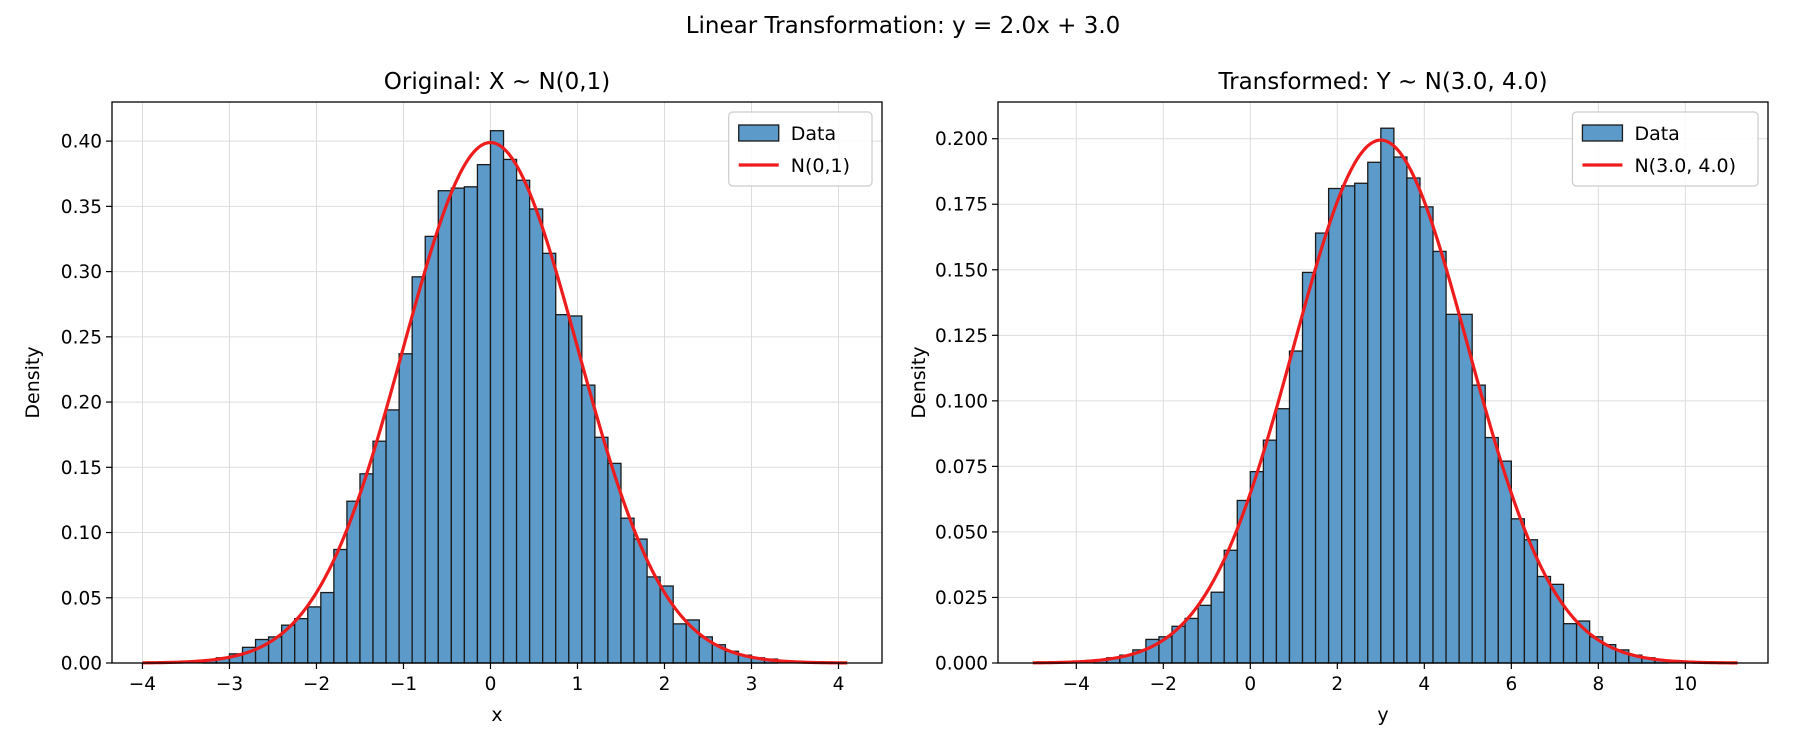 The width and height of the screenshot is (1800, 750). I want to click on x-tick-label: 3, so click(752, 684).